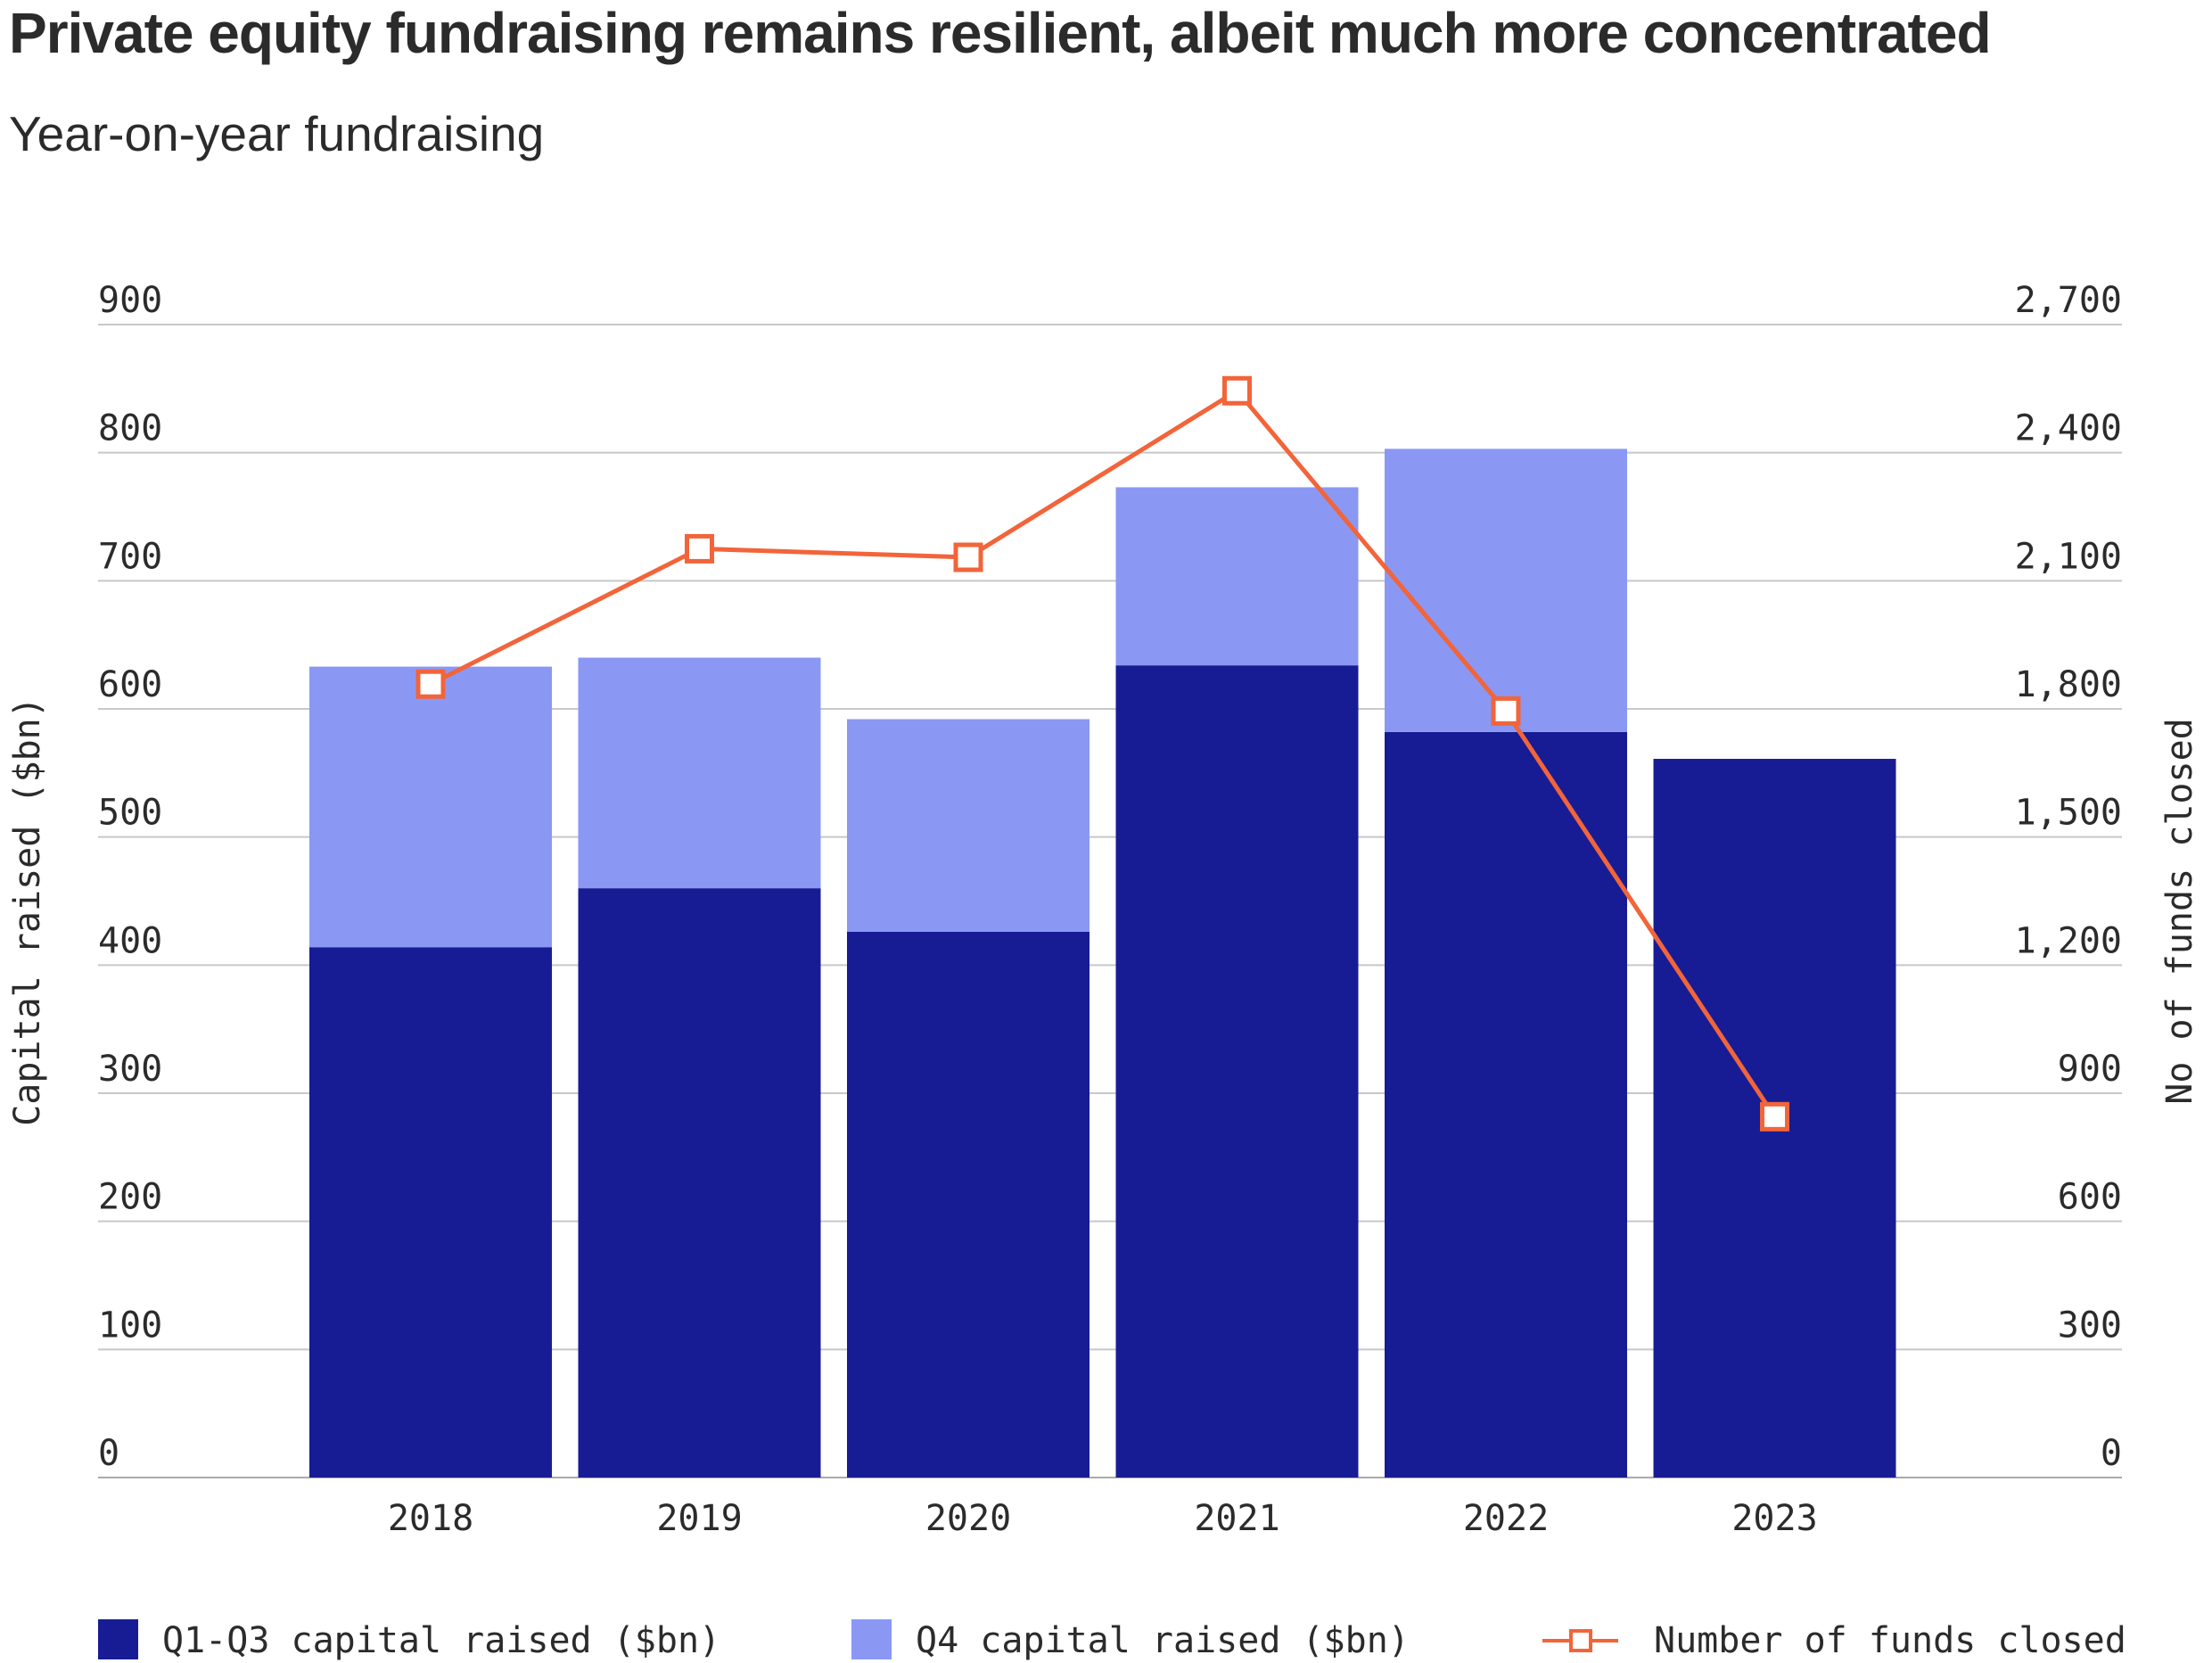 This screenshot has width=2212, height=1663. I want to click on right-tick-label: 1,500, so click(2068, 813).